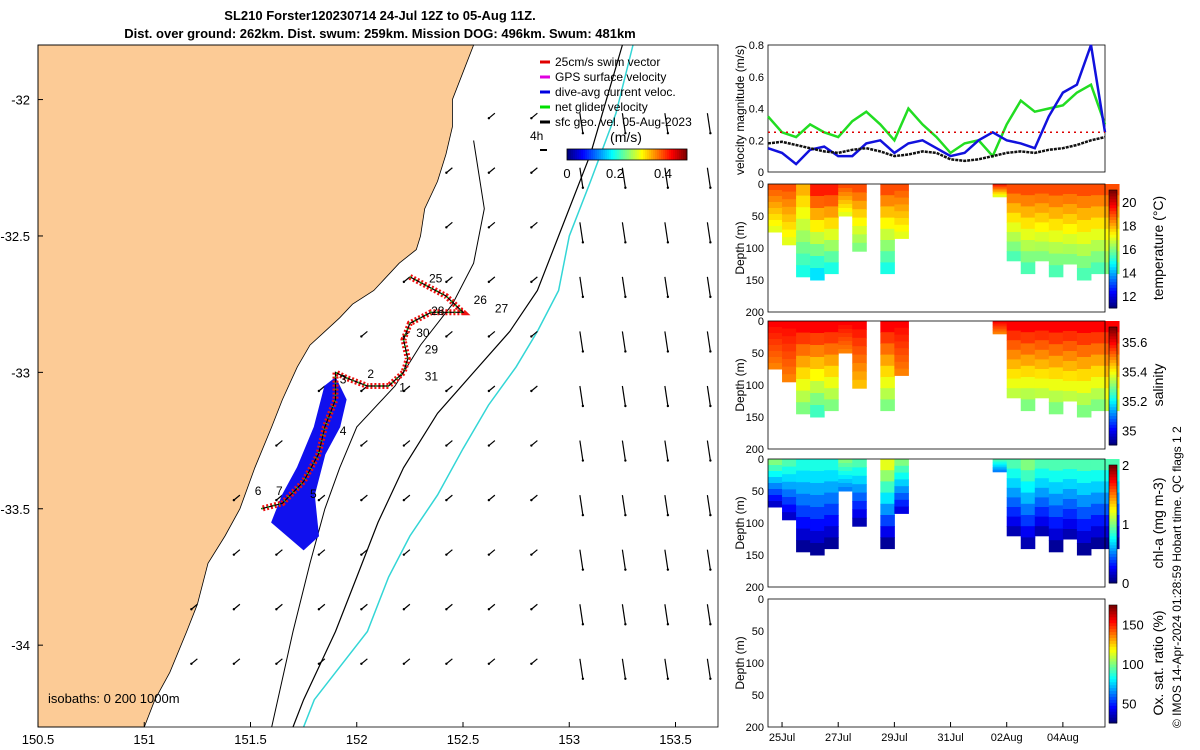 Image resolution: width=1200 pixels, height=750 pixels. Describe the element at coordinates (279, 491) in the screenshot. I see `track-day-label: 7` at that location.